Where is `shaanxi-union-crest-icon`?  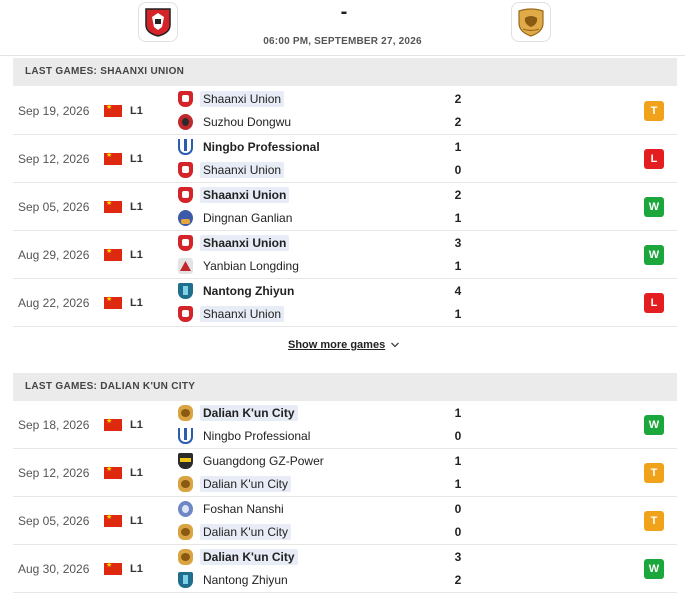
shaanxi-union-crest-icon is located at coordinates (158, 22).